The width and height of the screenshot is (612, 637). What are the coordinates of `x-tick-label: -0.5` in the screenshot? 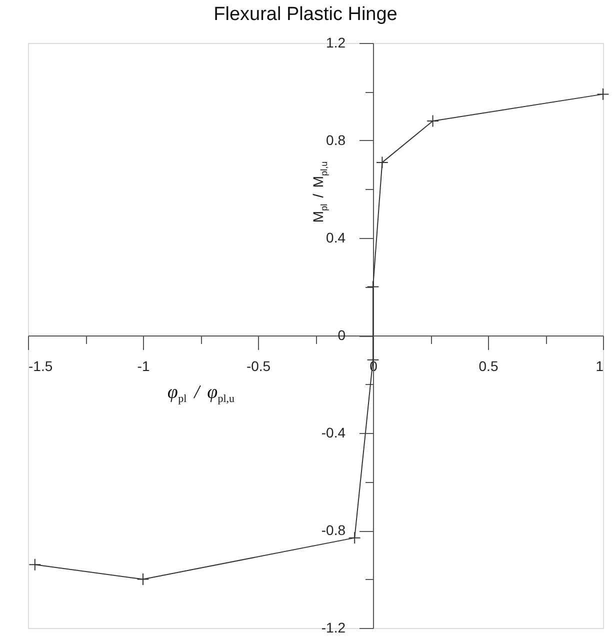 It's located at (258, 366).